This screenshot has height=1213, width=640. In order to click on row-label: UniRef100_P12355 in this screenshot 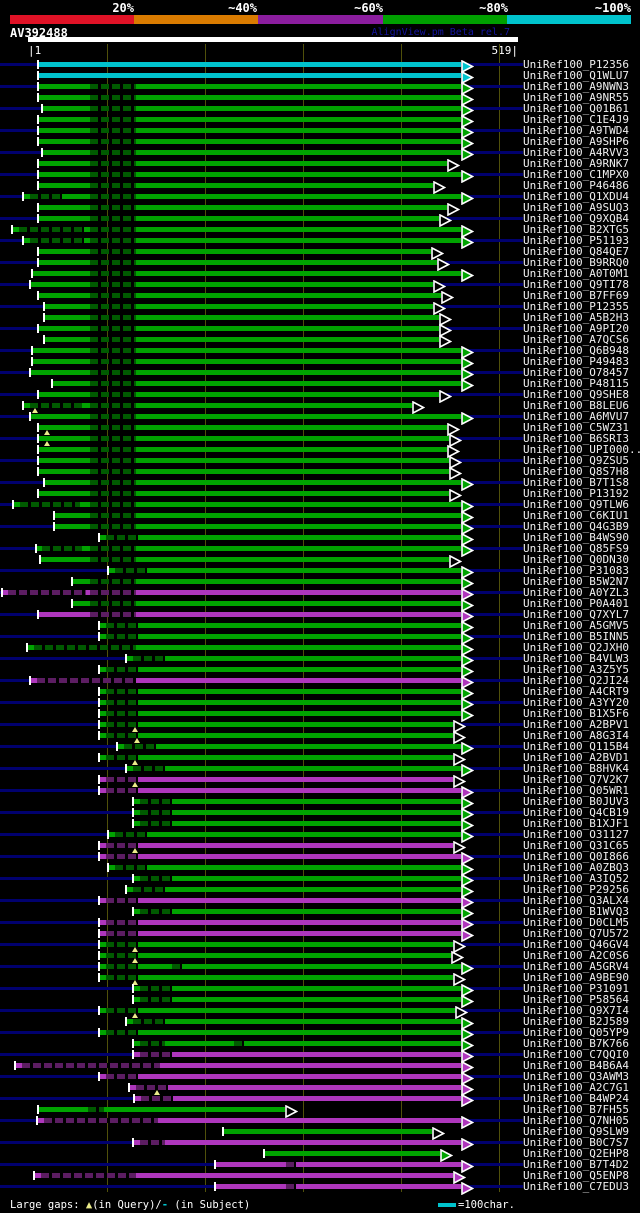, I will do `click(576, 306)`.